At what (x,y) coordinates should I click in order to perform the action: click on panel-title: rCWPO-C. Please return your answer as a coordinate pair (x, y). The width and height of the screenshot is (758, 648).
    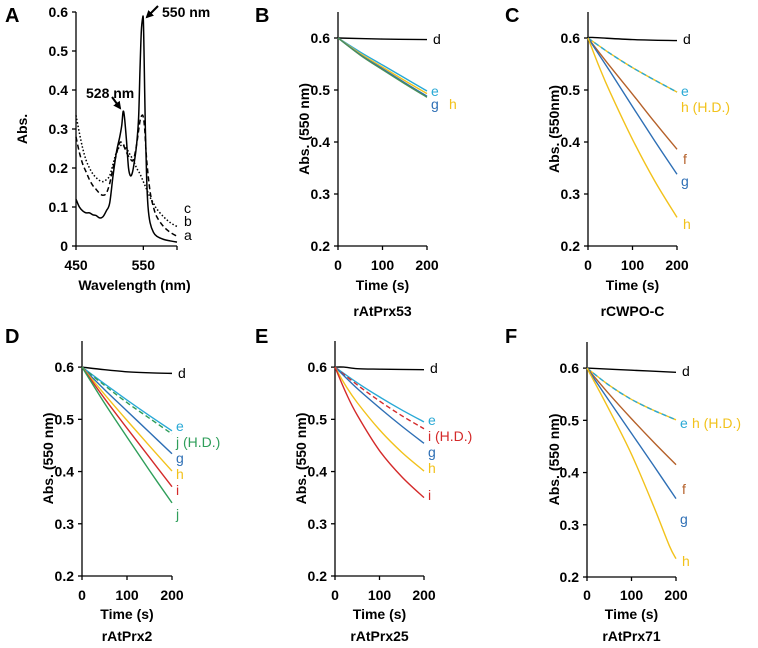
    Looking at the image, I should click on (633, 311).